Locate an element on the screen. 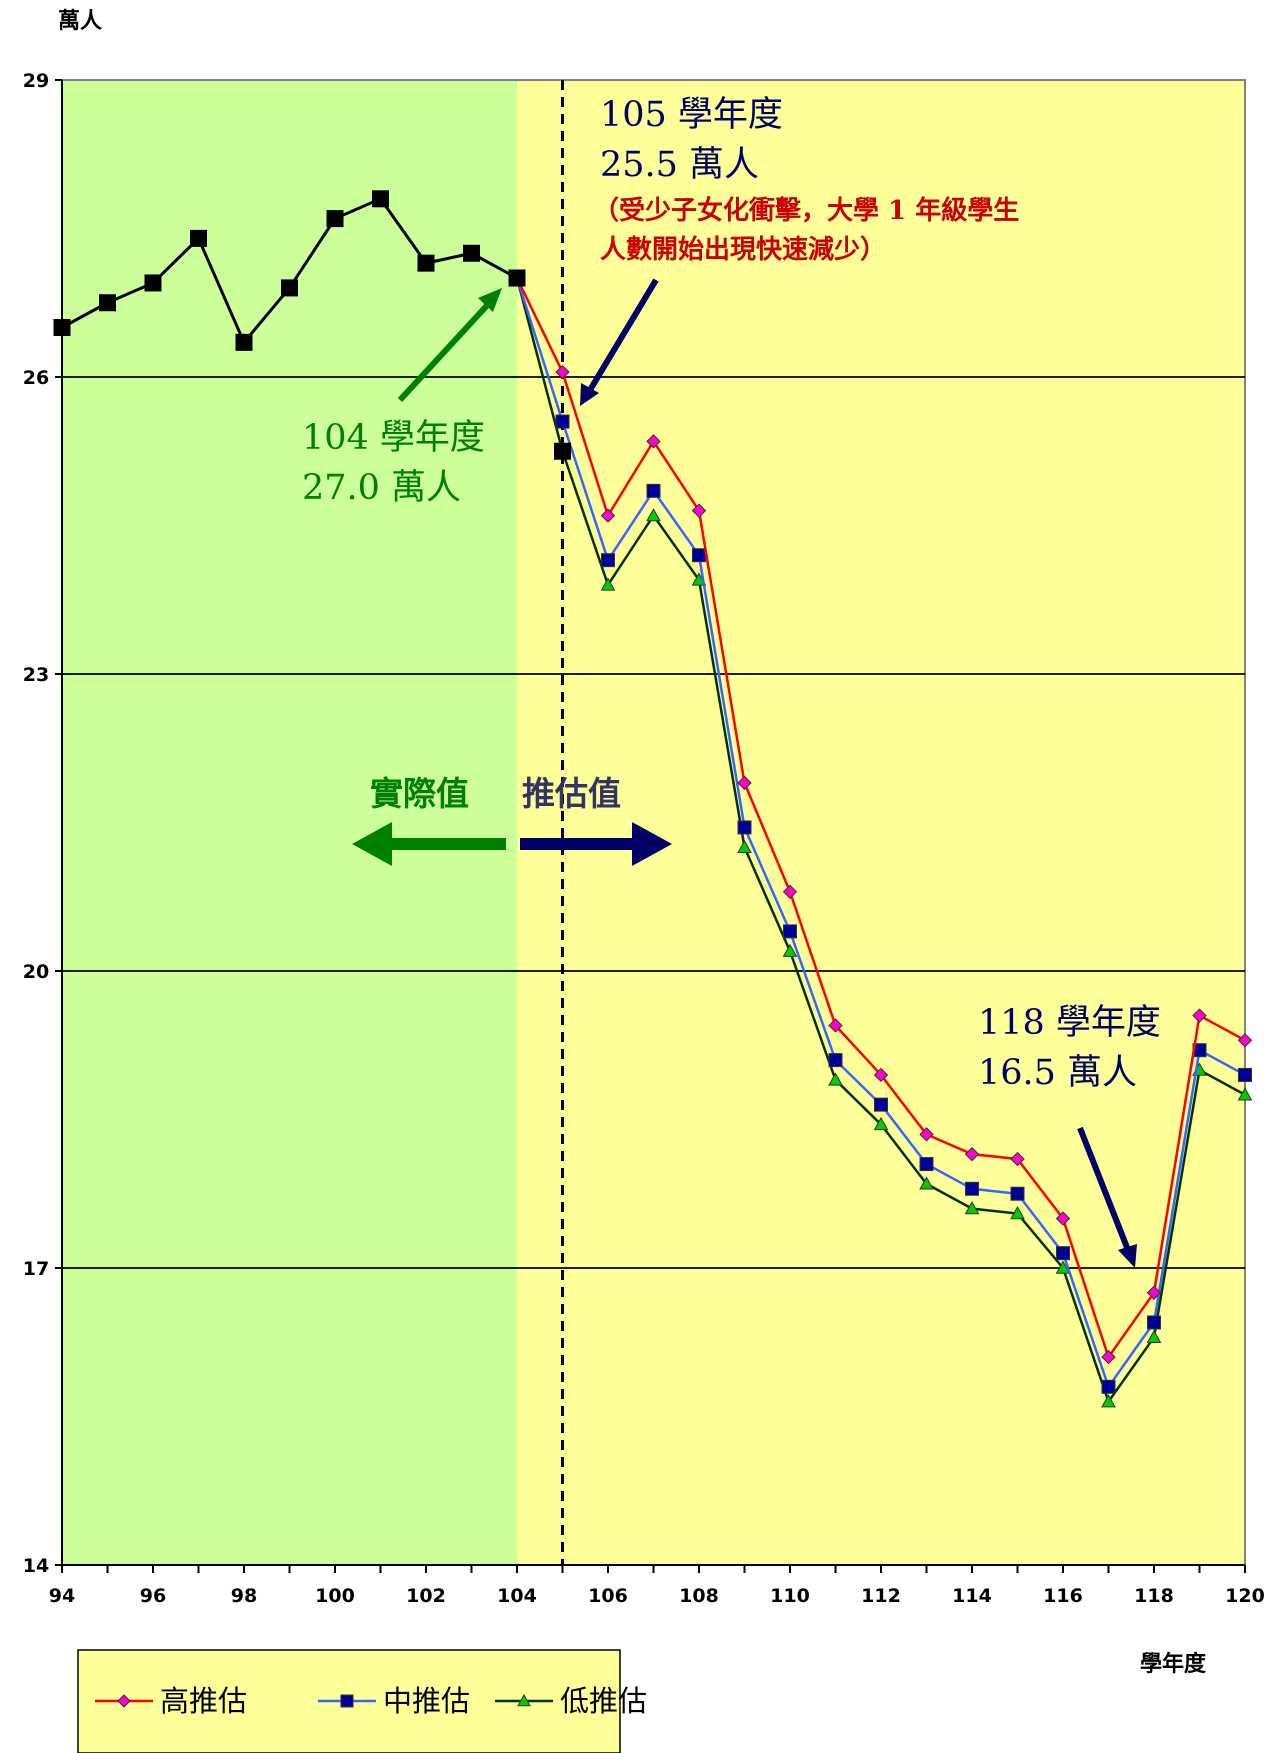 The image size is (1275, 1753). annotation-note: （受少子女化衝擊，大學 1 年級學生 人數開始出現快速減少） is located at coordinates (806, 230).